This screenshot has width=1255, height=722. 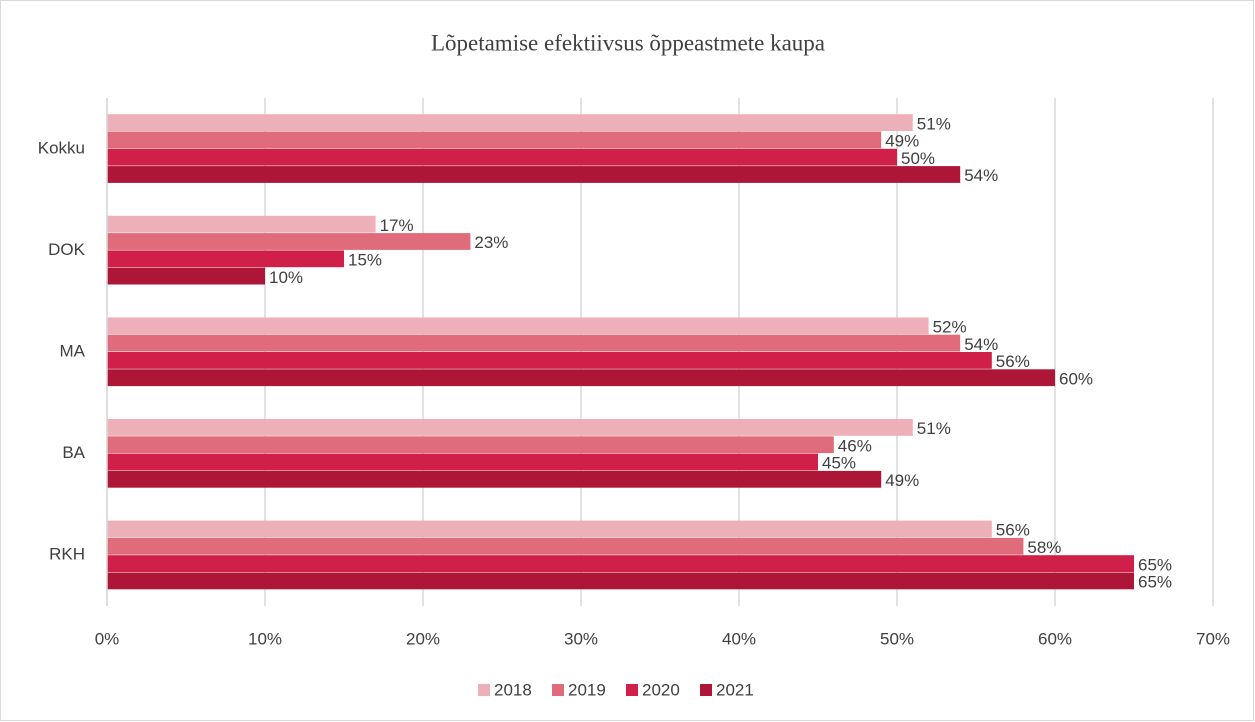 I want to click on data-label: 60%, so click(x=1076, y=378).